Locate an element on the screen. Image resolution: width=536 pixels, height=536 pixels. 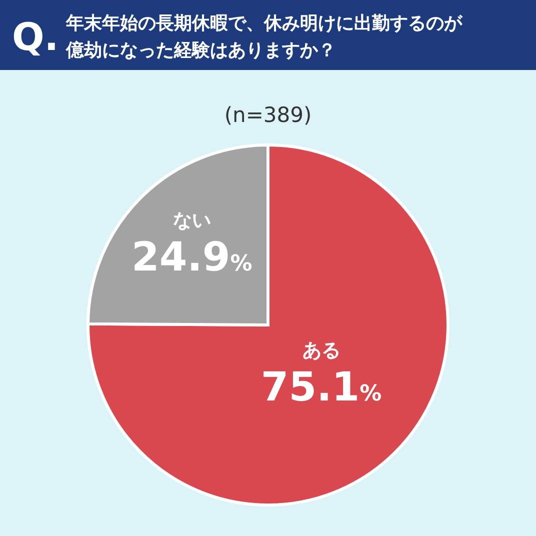
chart-subtitle: (n=389) is located at coordinates (268, 115).